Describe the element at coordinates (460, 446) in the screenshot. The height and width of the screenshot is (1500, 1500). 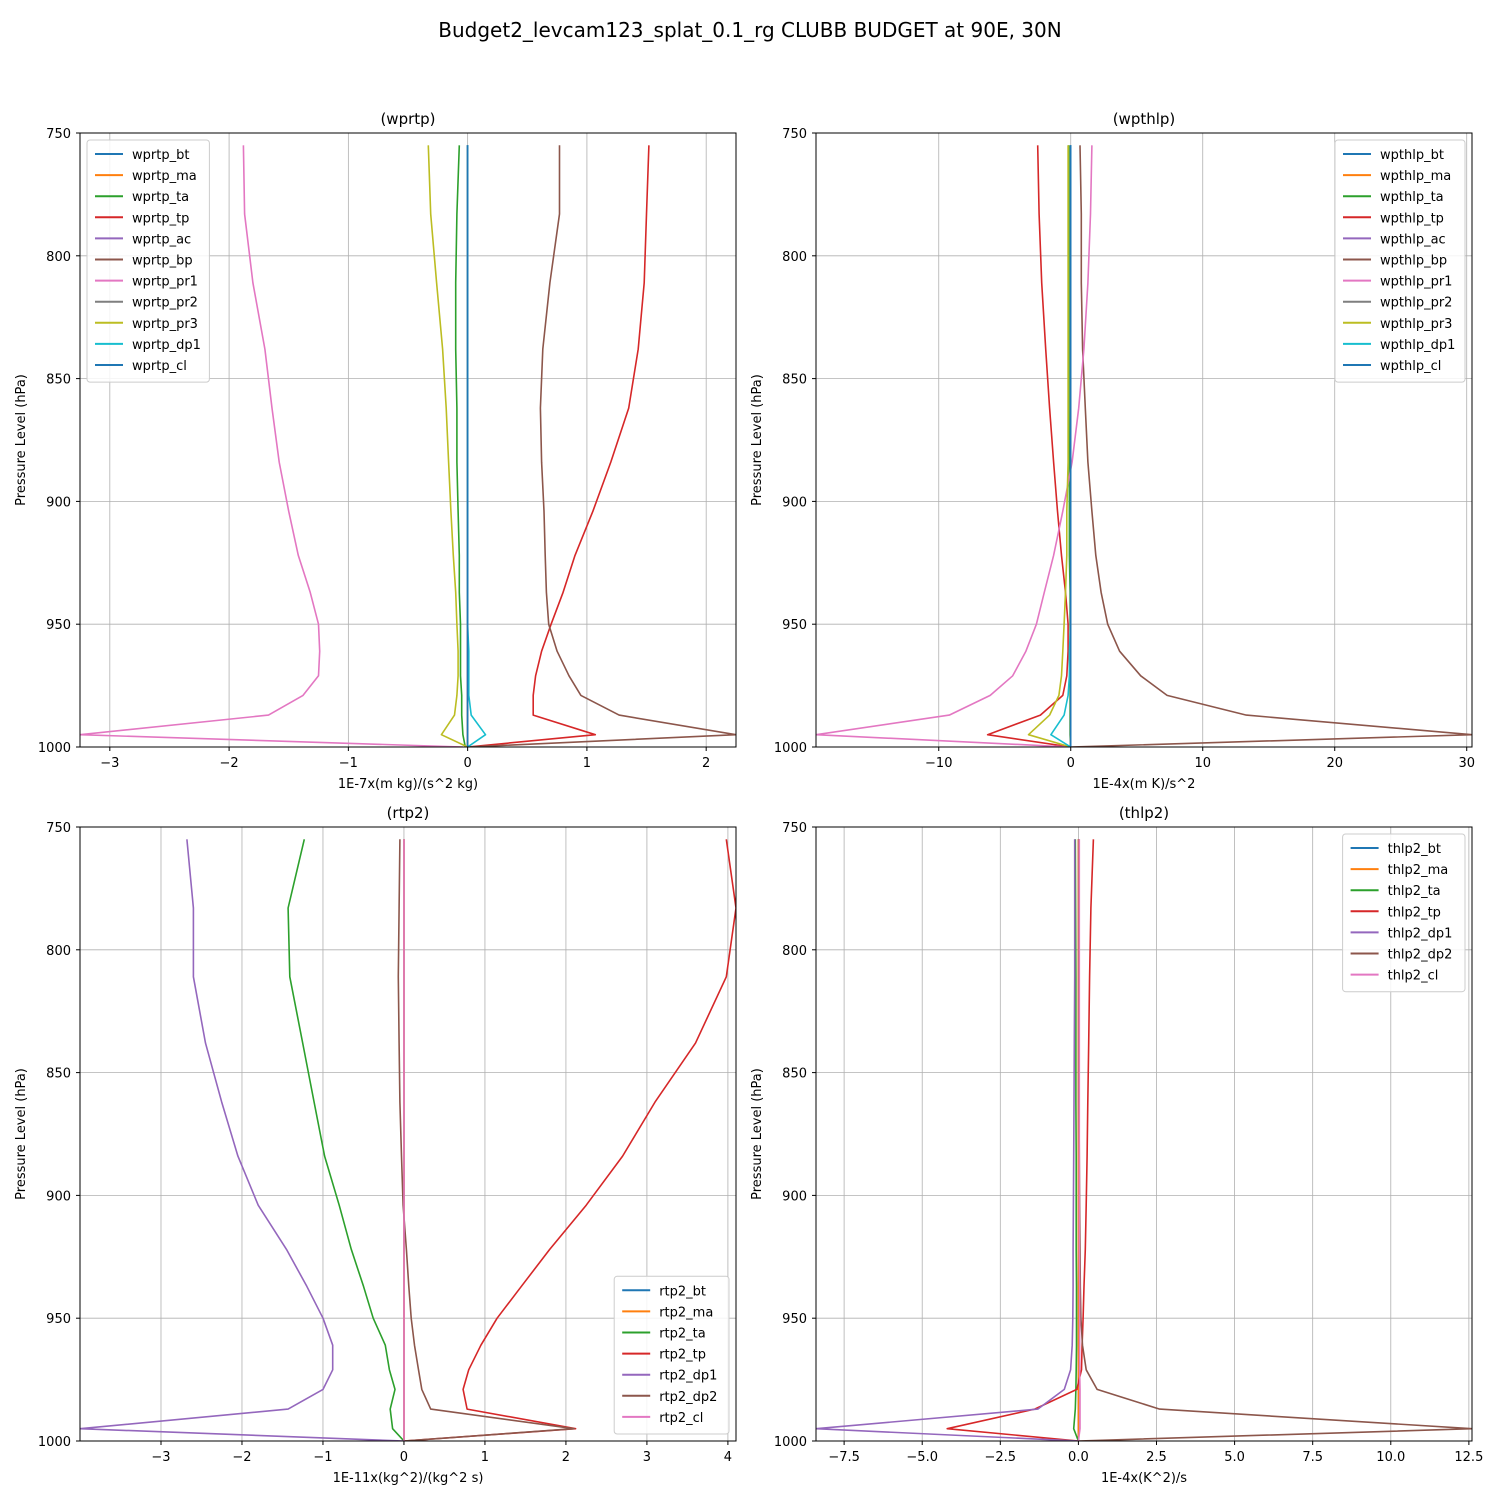
I see `series-line-wprtp_ta` at that location.